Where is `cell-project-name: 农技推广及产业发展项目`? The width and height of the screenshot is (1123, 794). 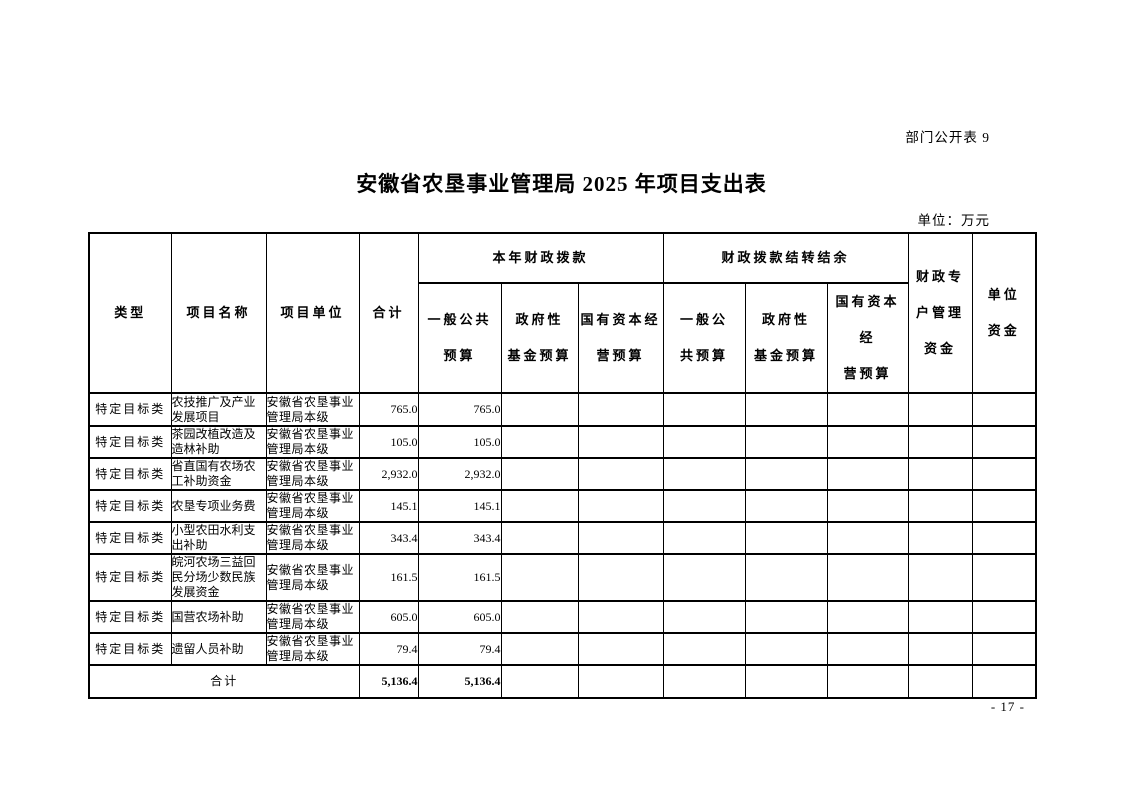 cell-project-name: 农技推广及产业发展项目 is located at coordinates (218, 409).